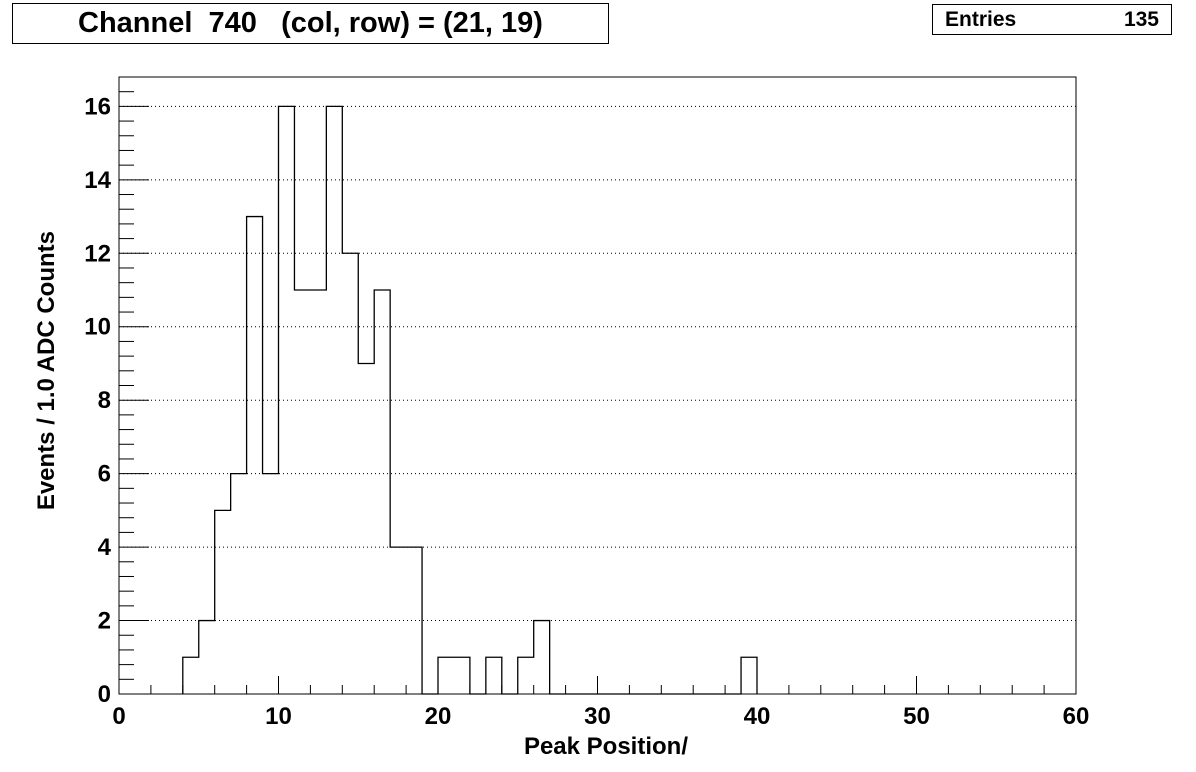 The height and width of the screenshot is (772, 1196). Describe the element at coordinates (1052, 19) in the screenshot. I see `stats-box: Entries 135` at that location.